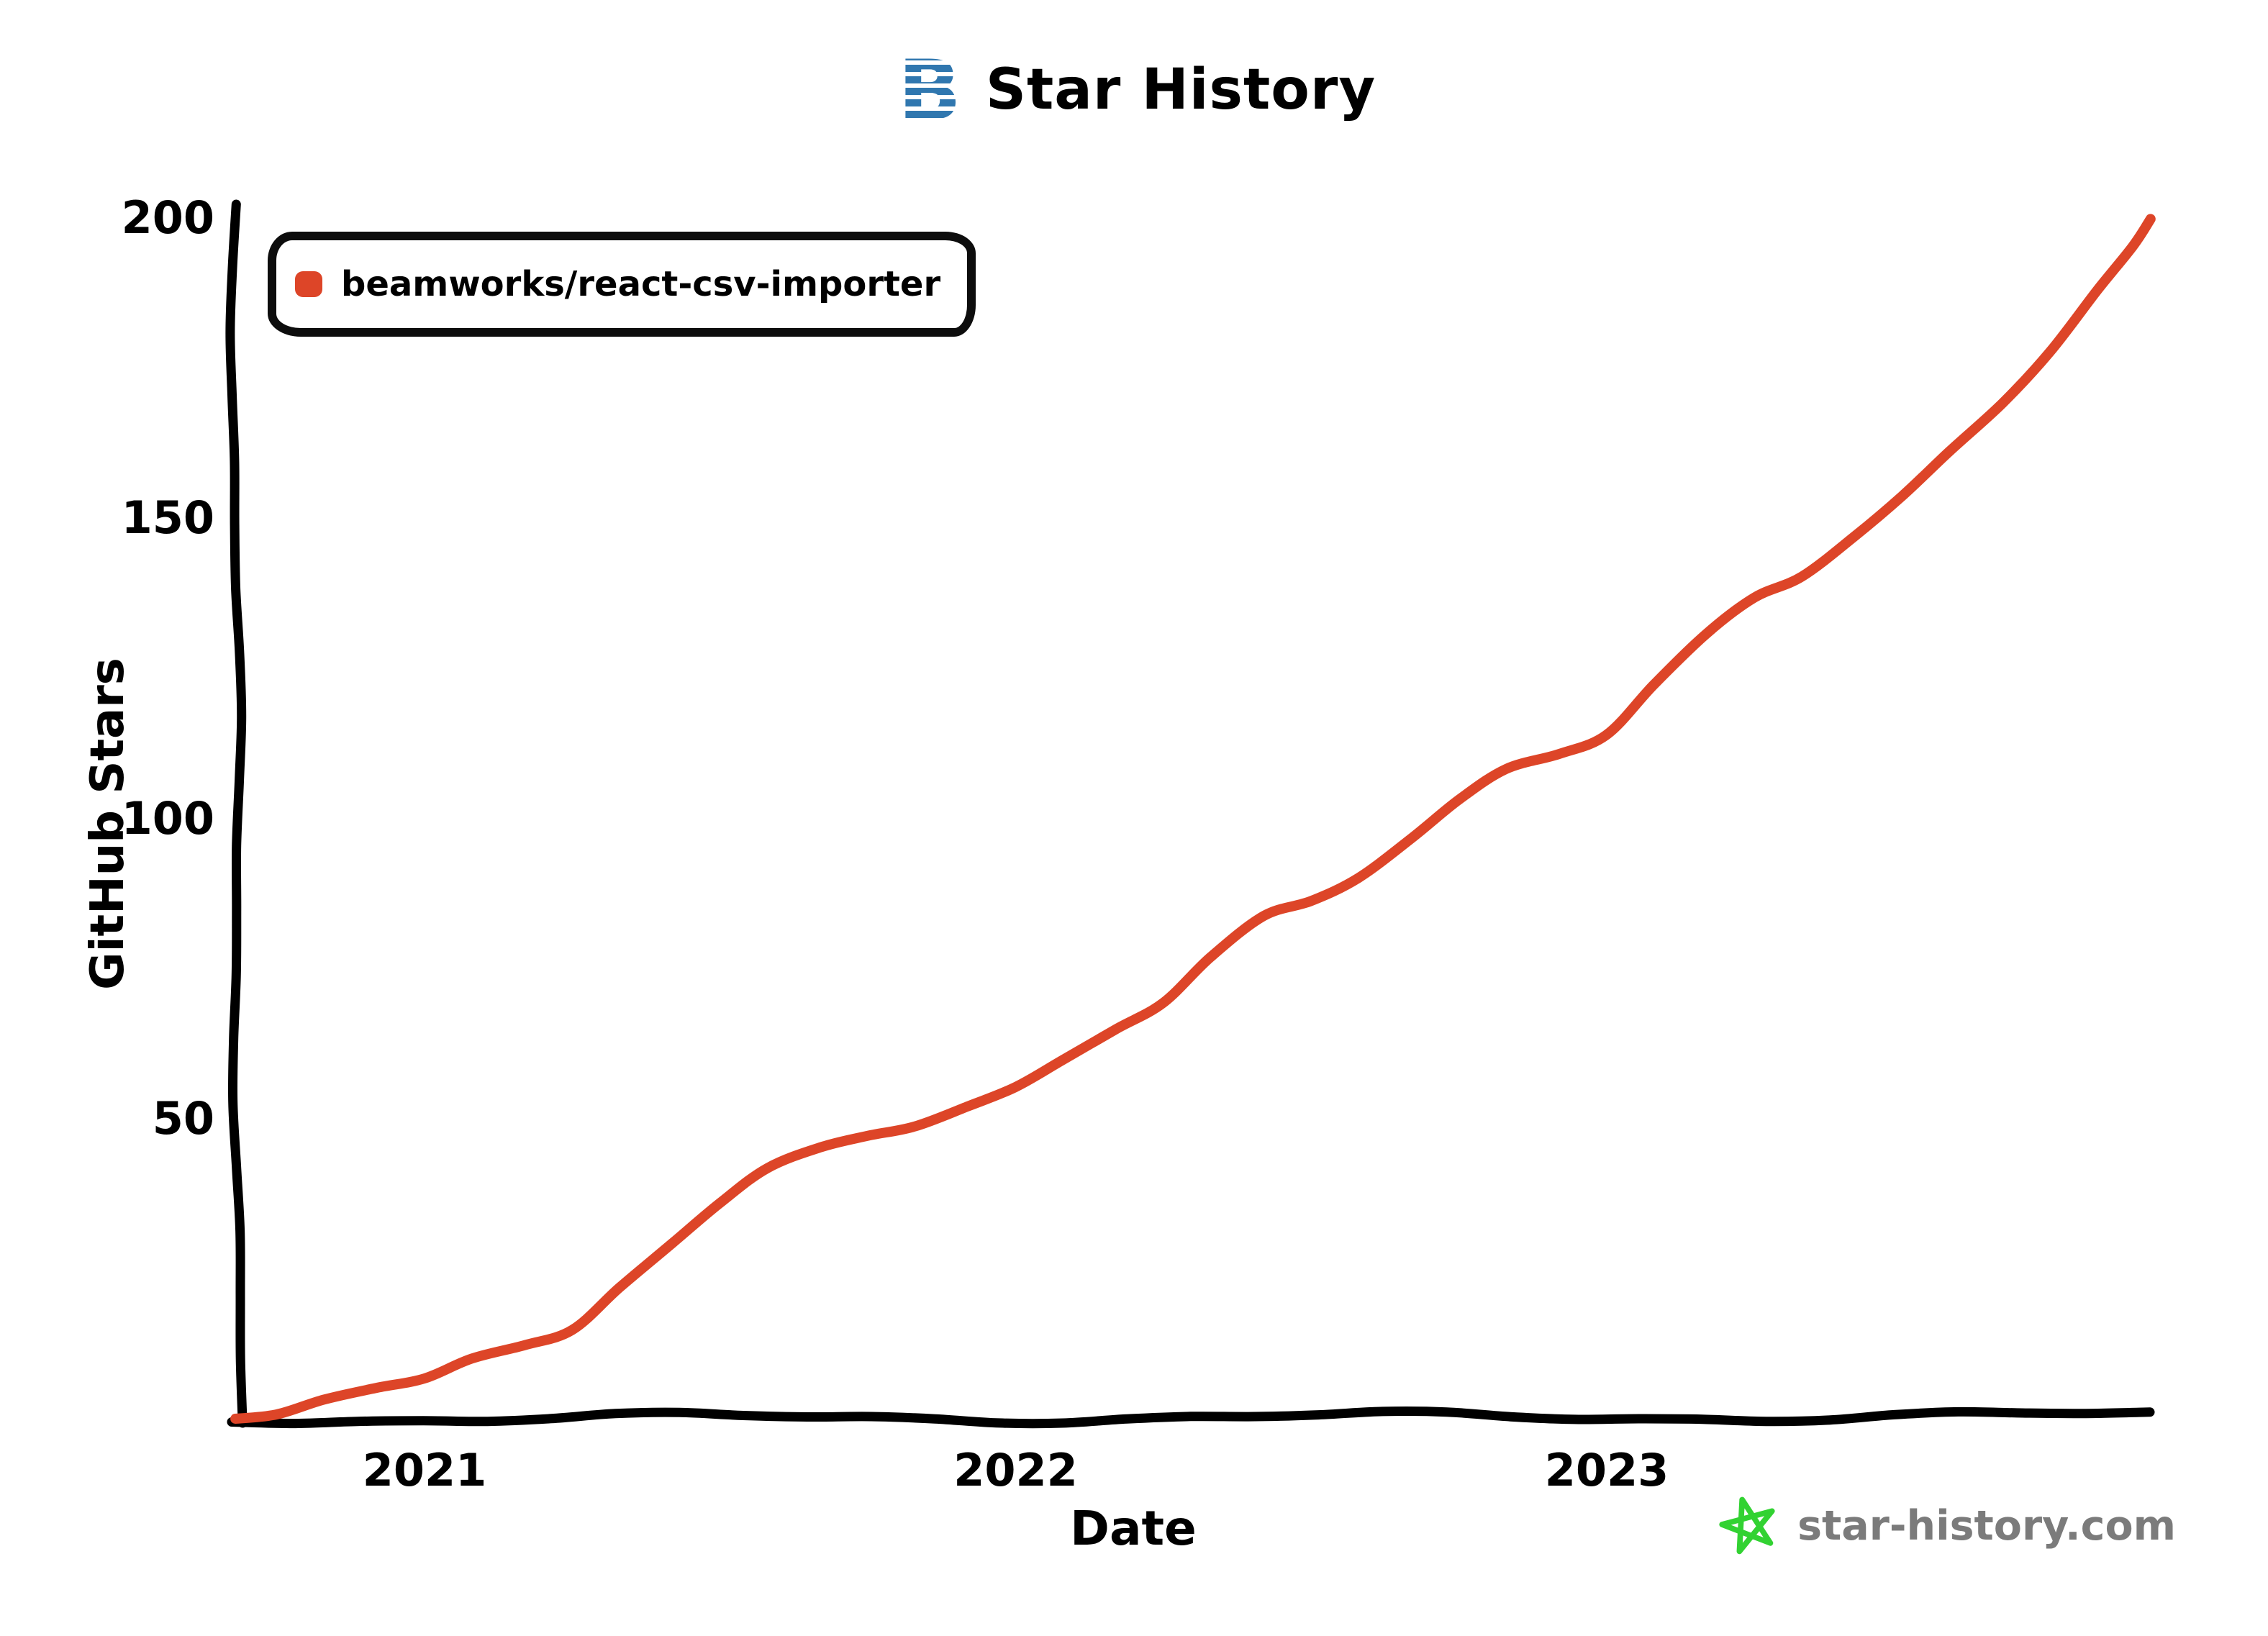 The height and width of the screenshot is (1636, 2268). I want to click on x-tick-label-2022: 2022, so click(1015, 1470).